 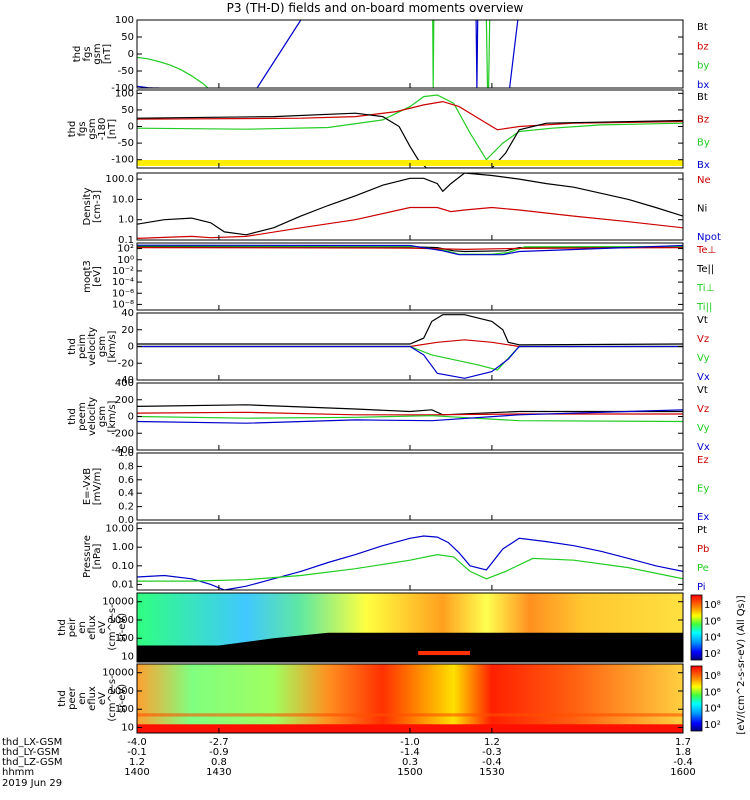 I want to click on ylabel-line: sr-eV), so click(x=122, y=627).